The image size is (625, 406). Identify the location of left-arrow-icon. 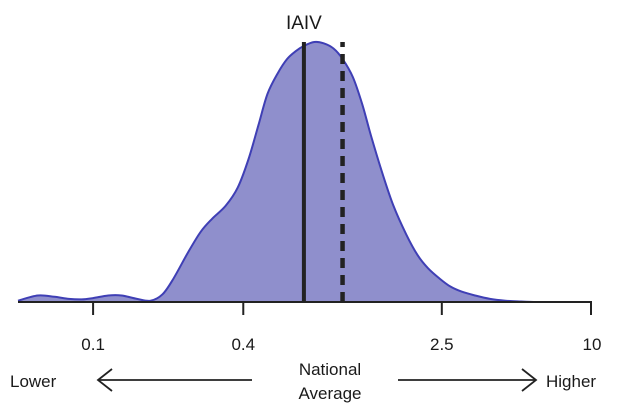
(174, 380).